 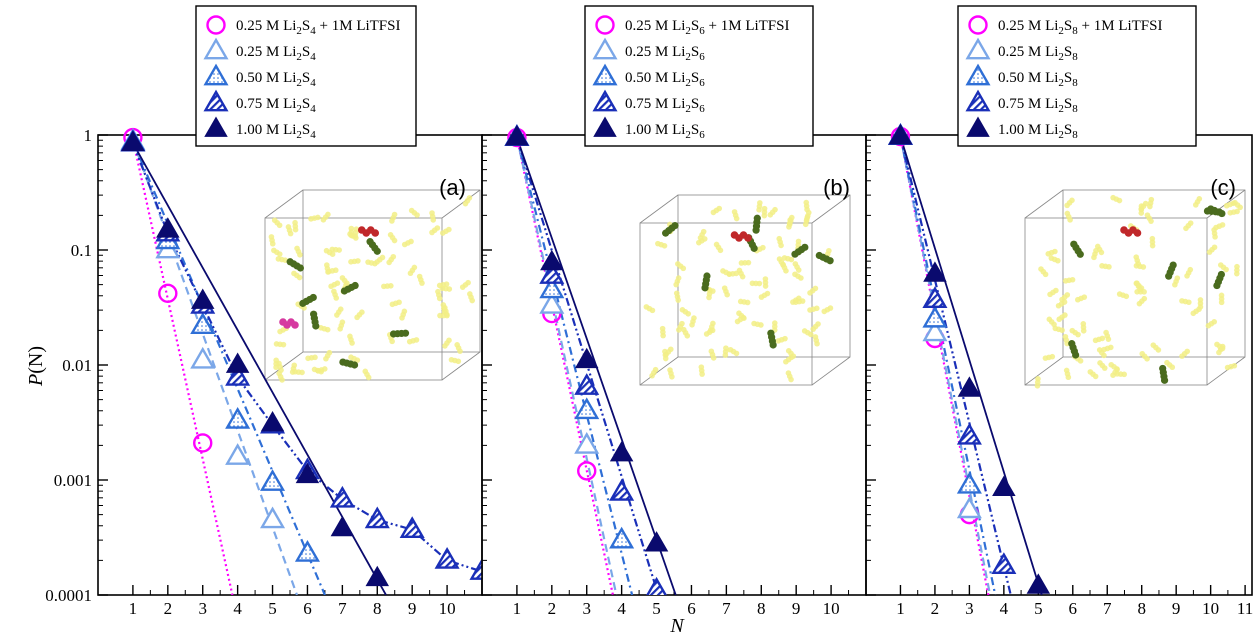 What do you see at coordinates (276, 79) in the screenshot?
I see `legend-entry: 0.50 M Li2S4` at bounding box center [276, 79].